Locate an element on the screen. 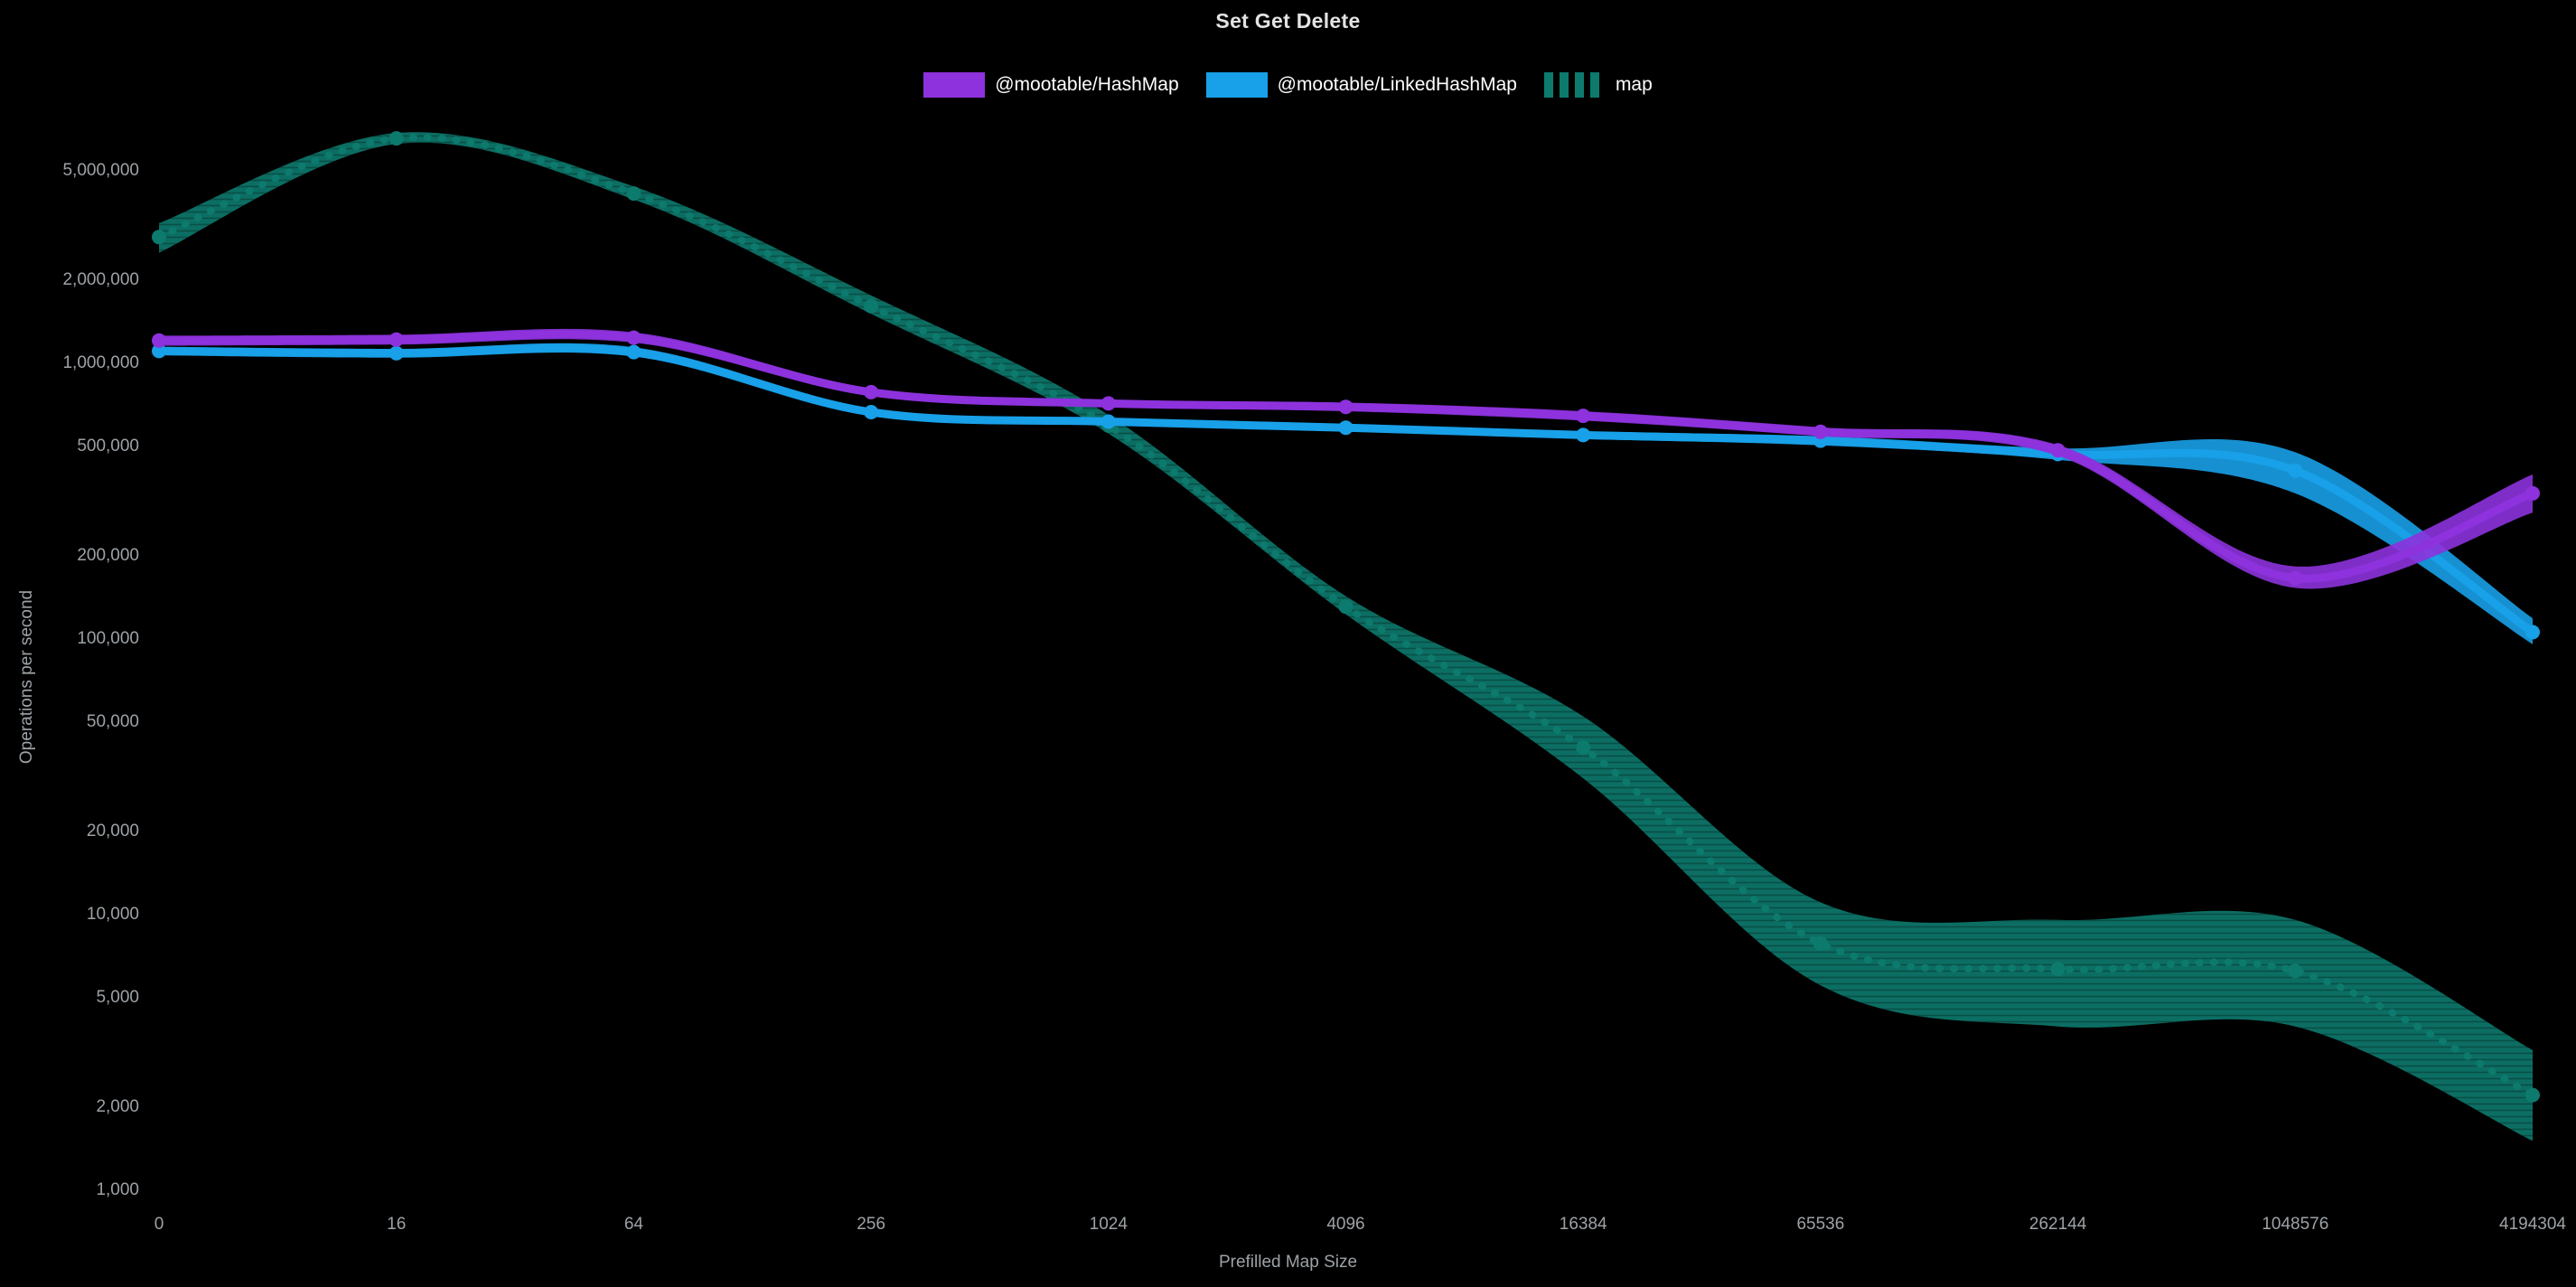 The height and width of the screenshot is (1287, 2576). y-tick-label: 100,000 is located at coordinates (108, 638).